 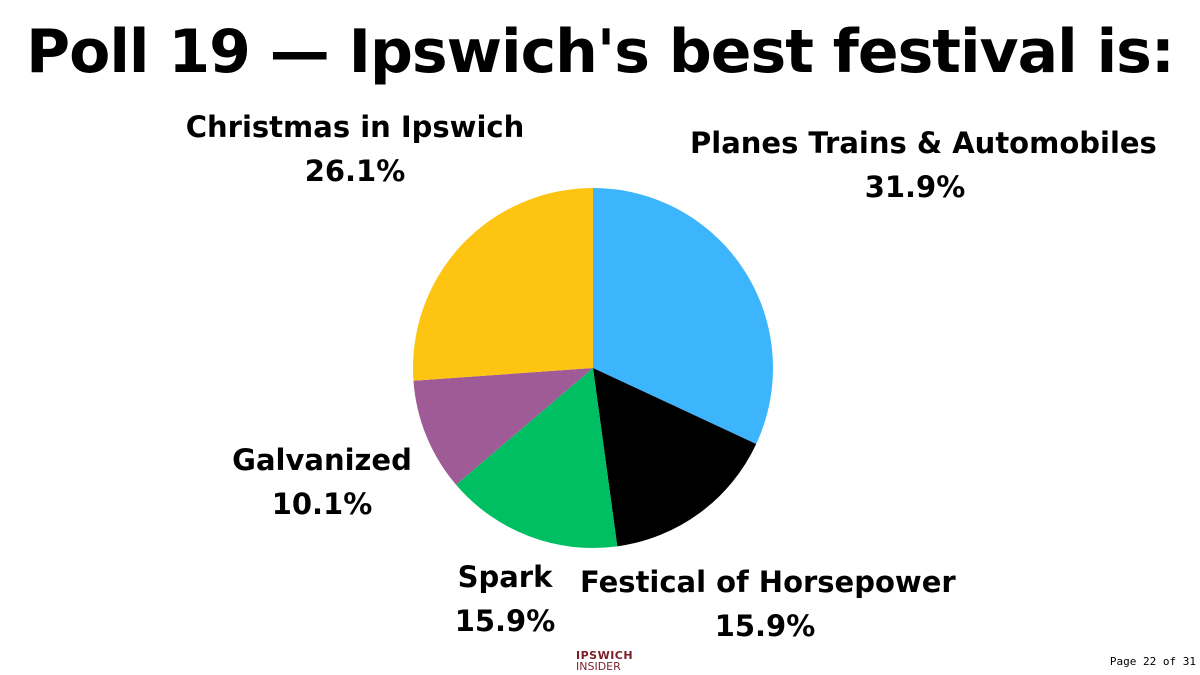 I want to click on slice-label-name: Spark, so click(x=505, y=577).